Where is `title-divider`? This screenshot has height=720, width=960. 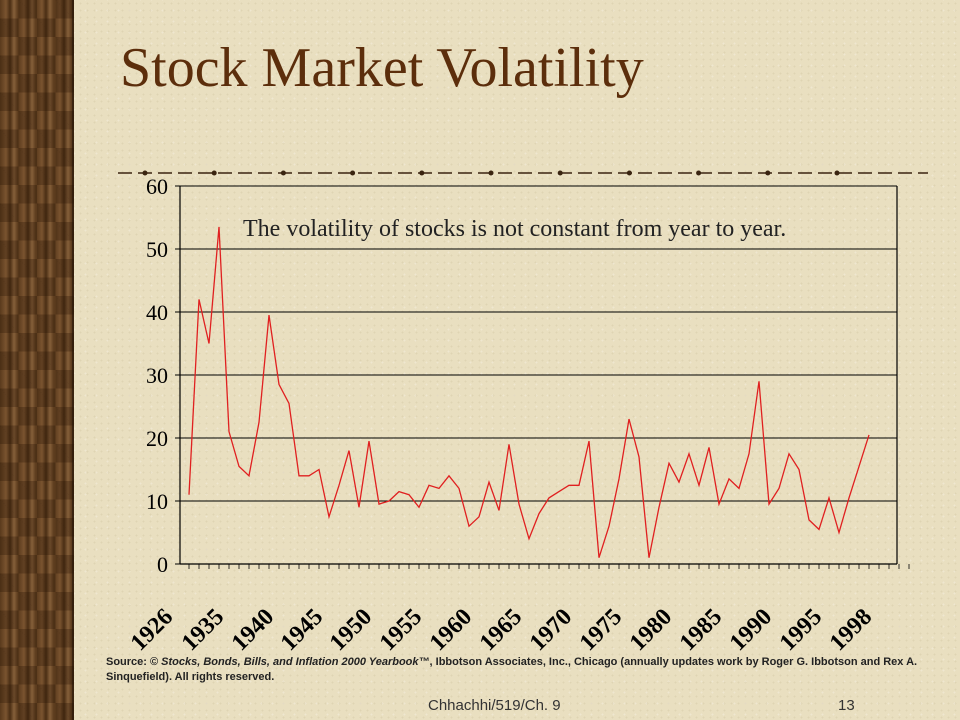 title-divider is located at coordinates (523, 173).